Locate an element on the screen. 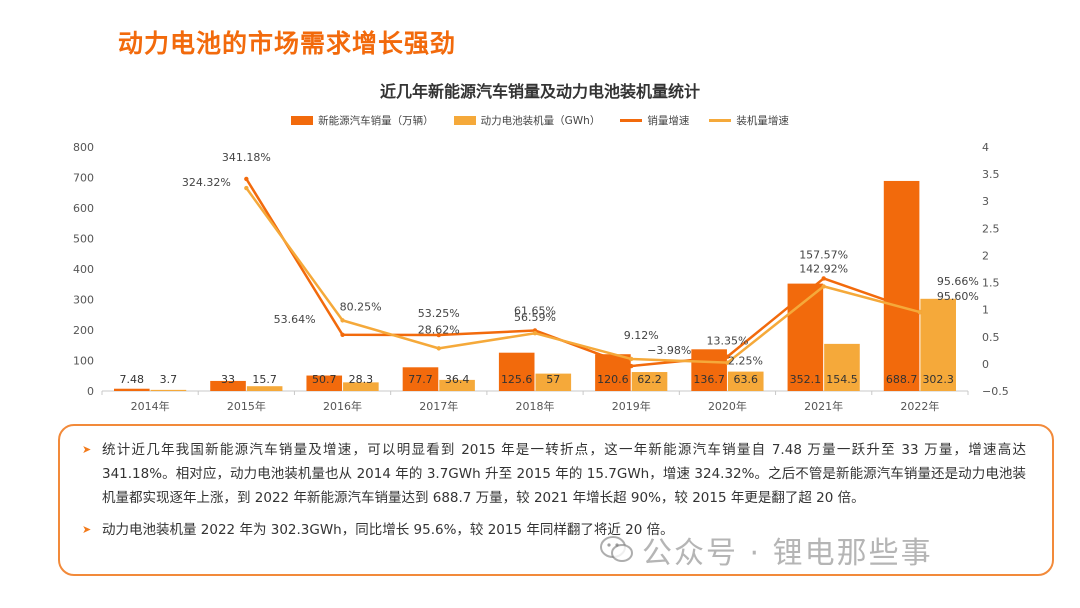 The width and height of the screenshot is (1080, 608). bar-battery-value-label: 63.6 is located at coordinates (745, 379).